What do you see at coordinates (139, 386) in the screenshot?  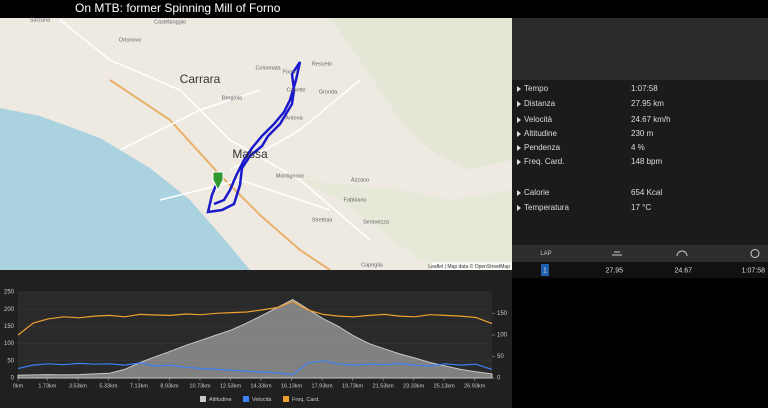 I see `x-tick-label: 7.13km` at bounding box center [139, 386].